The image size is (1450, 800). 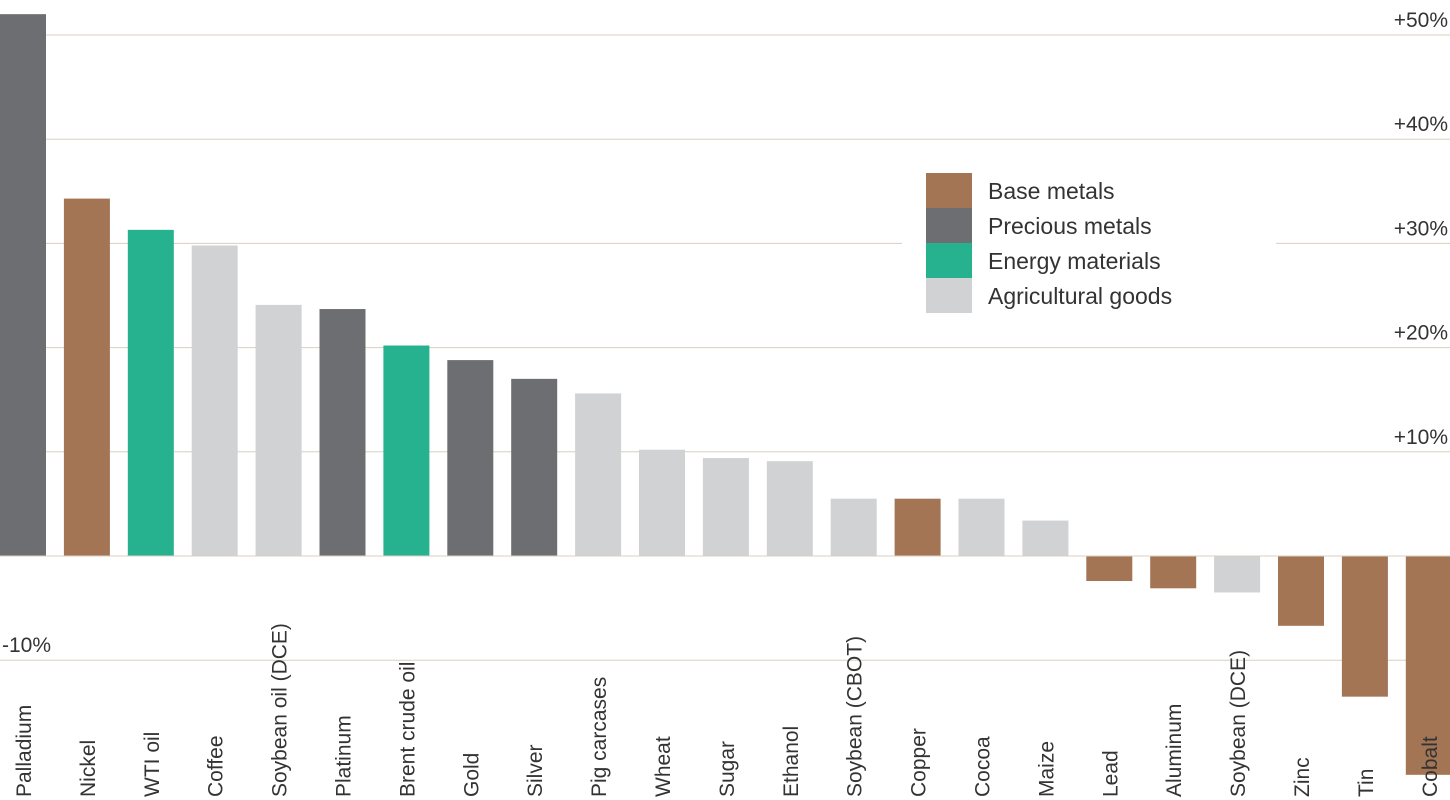 What do you see at coordinates (1421, 228) in the screenshot?
I see `y-tick-label-3: +30%` at bounding box center [1421, 228].